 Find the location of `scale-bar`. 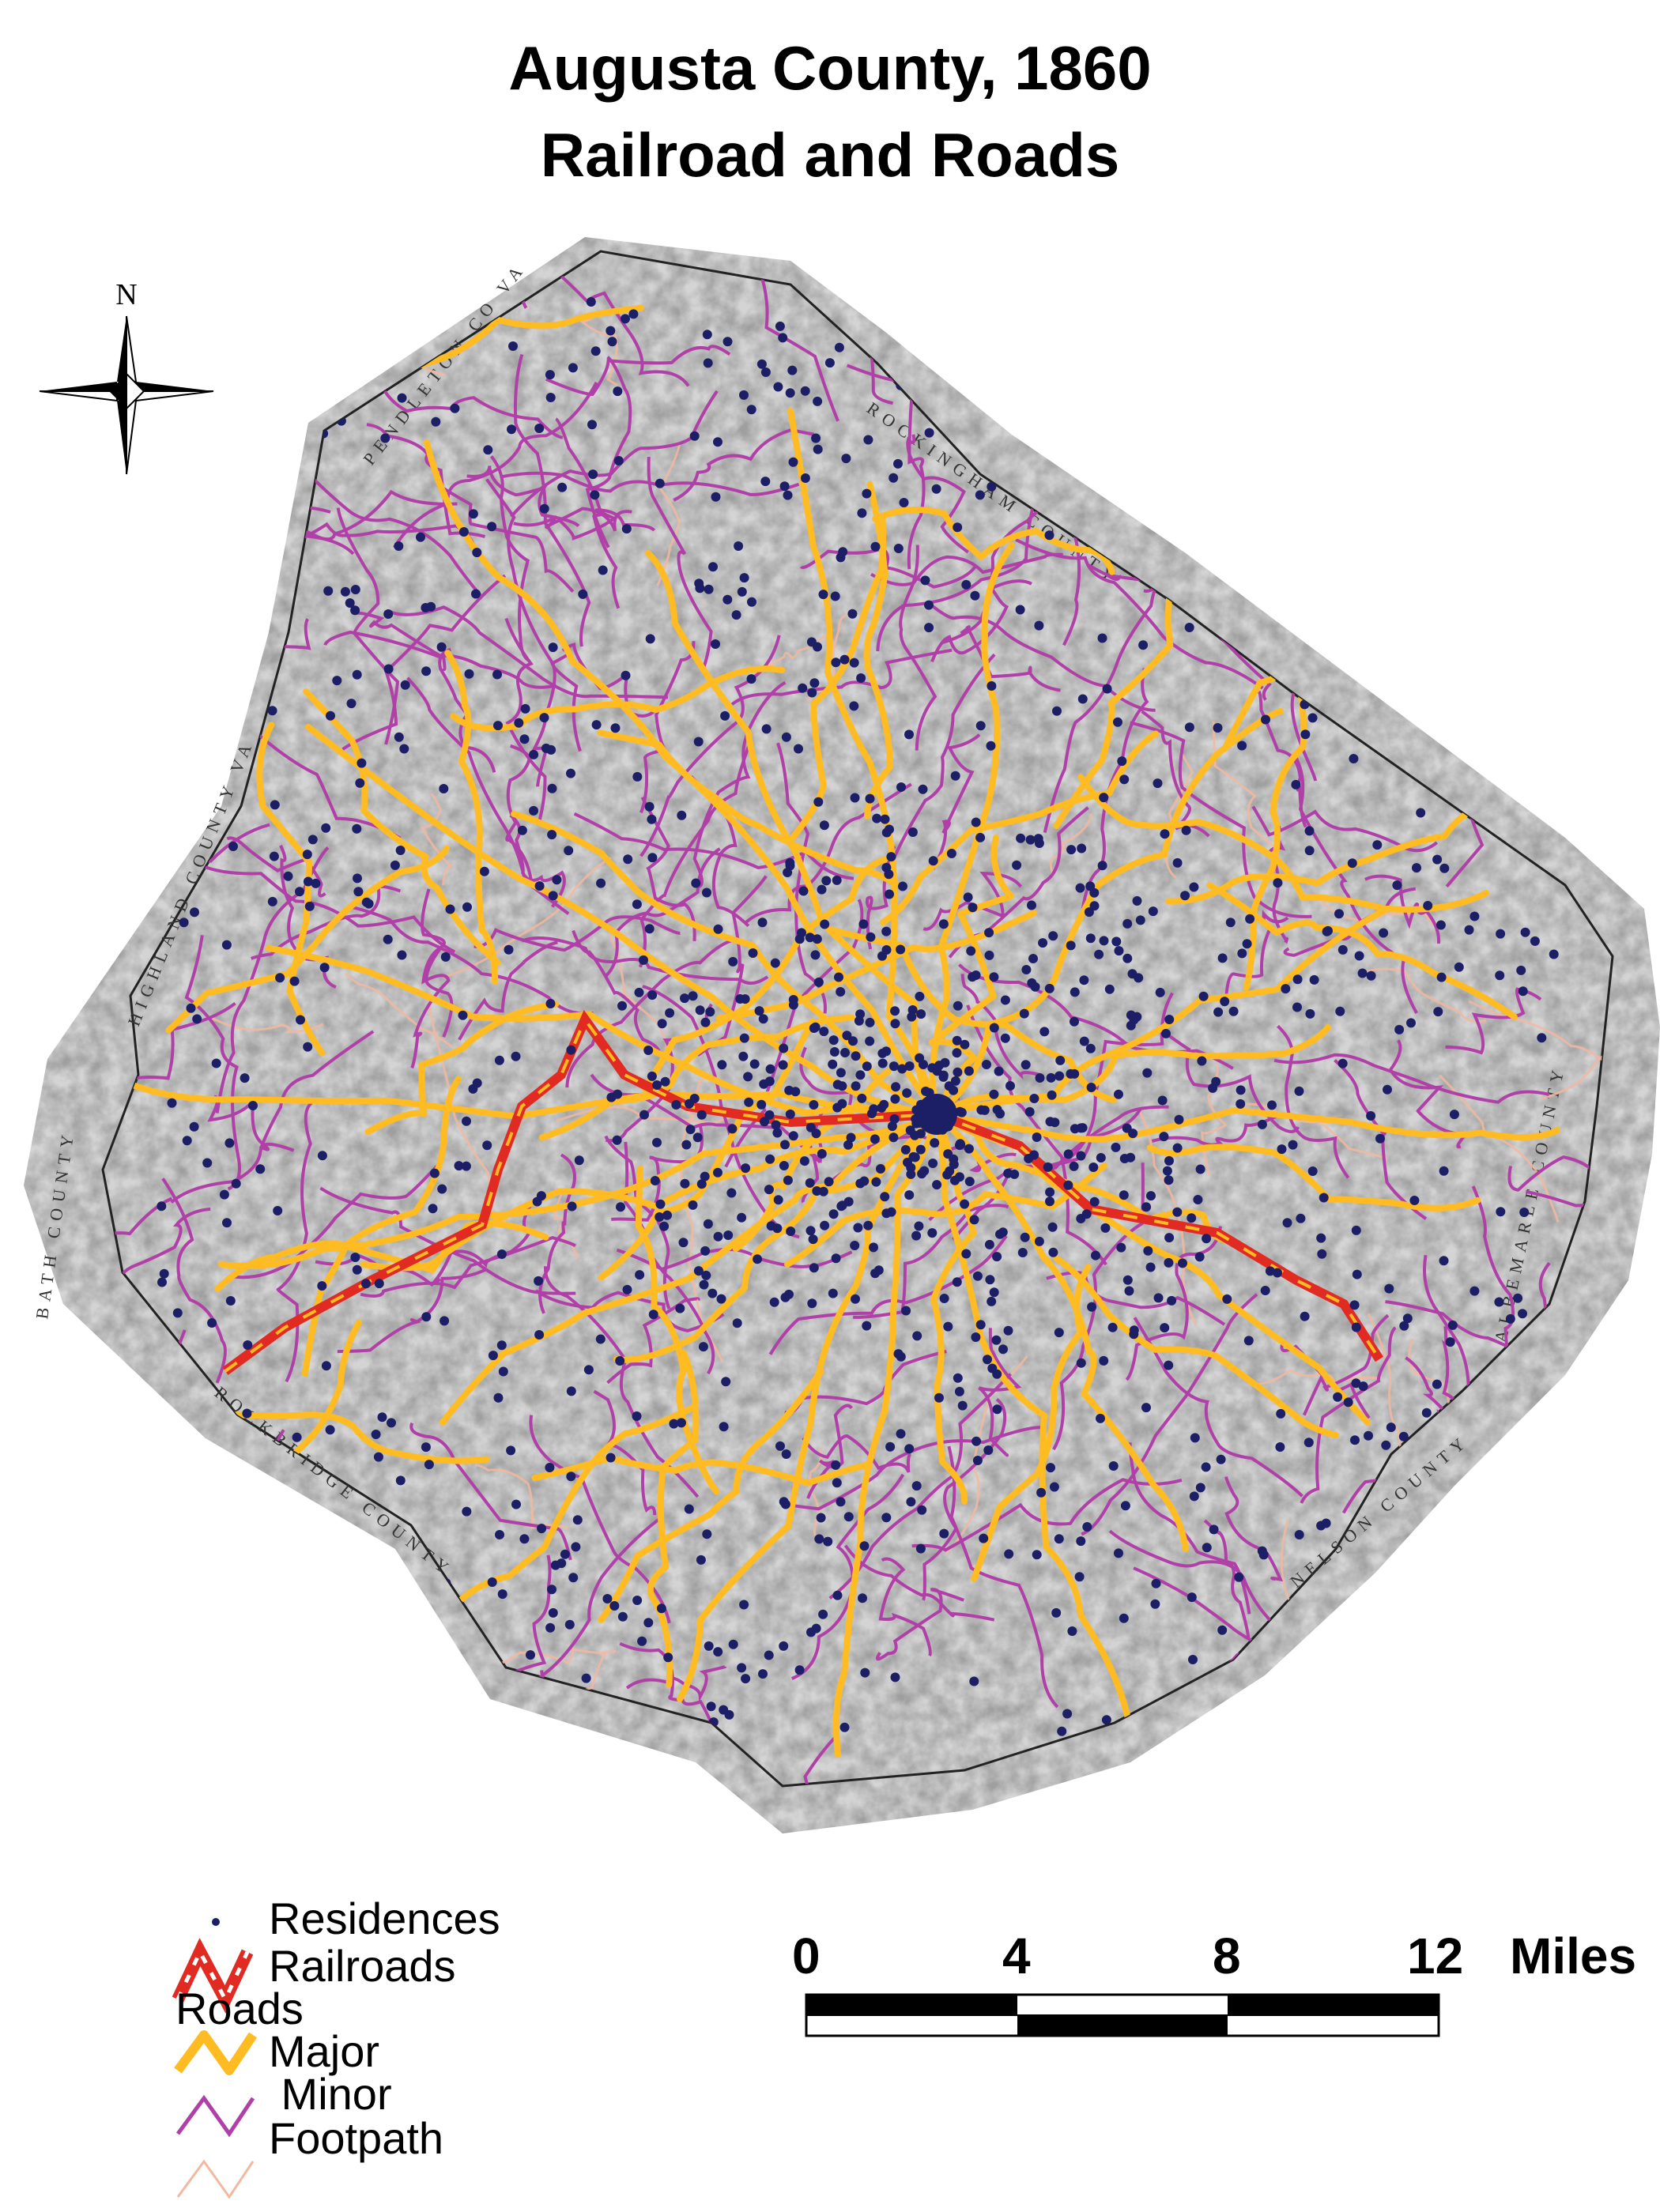

scale-bar is located at coordinates (1122, 2015).